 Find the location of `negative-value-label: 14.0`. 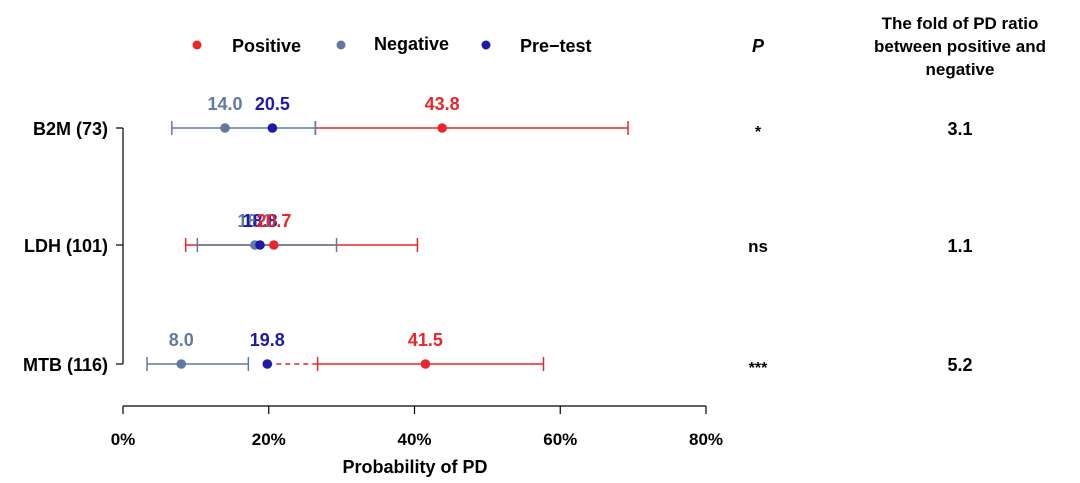

negative-value-label: 14.0 is located at coordinates (225, 104).